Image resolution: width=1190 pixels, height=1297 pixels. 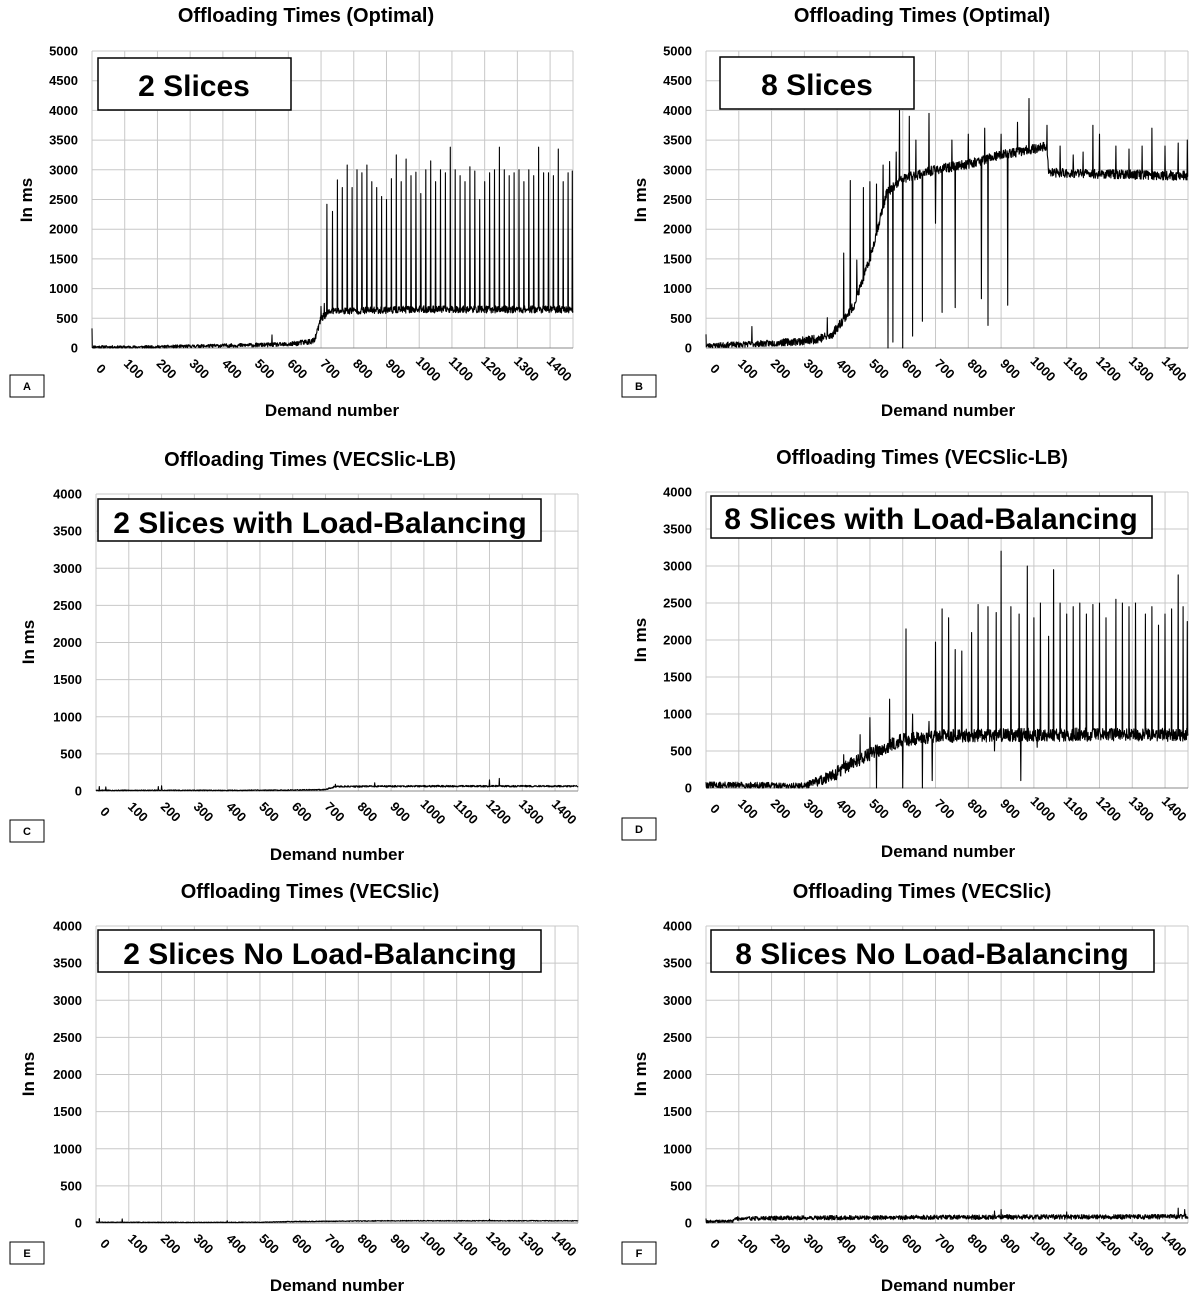 What do you see at coordinates (922, 16) in the screenshot?
I see `chart-title: Offloading Times (Optimal)` at bounding box center [922, 16].